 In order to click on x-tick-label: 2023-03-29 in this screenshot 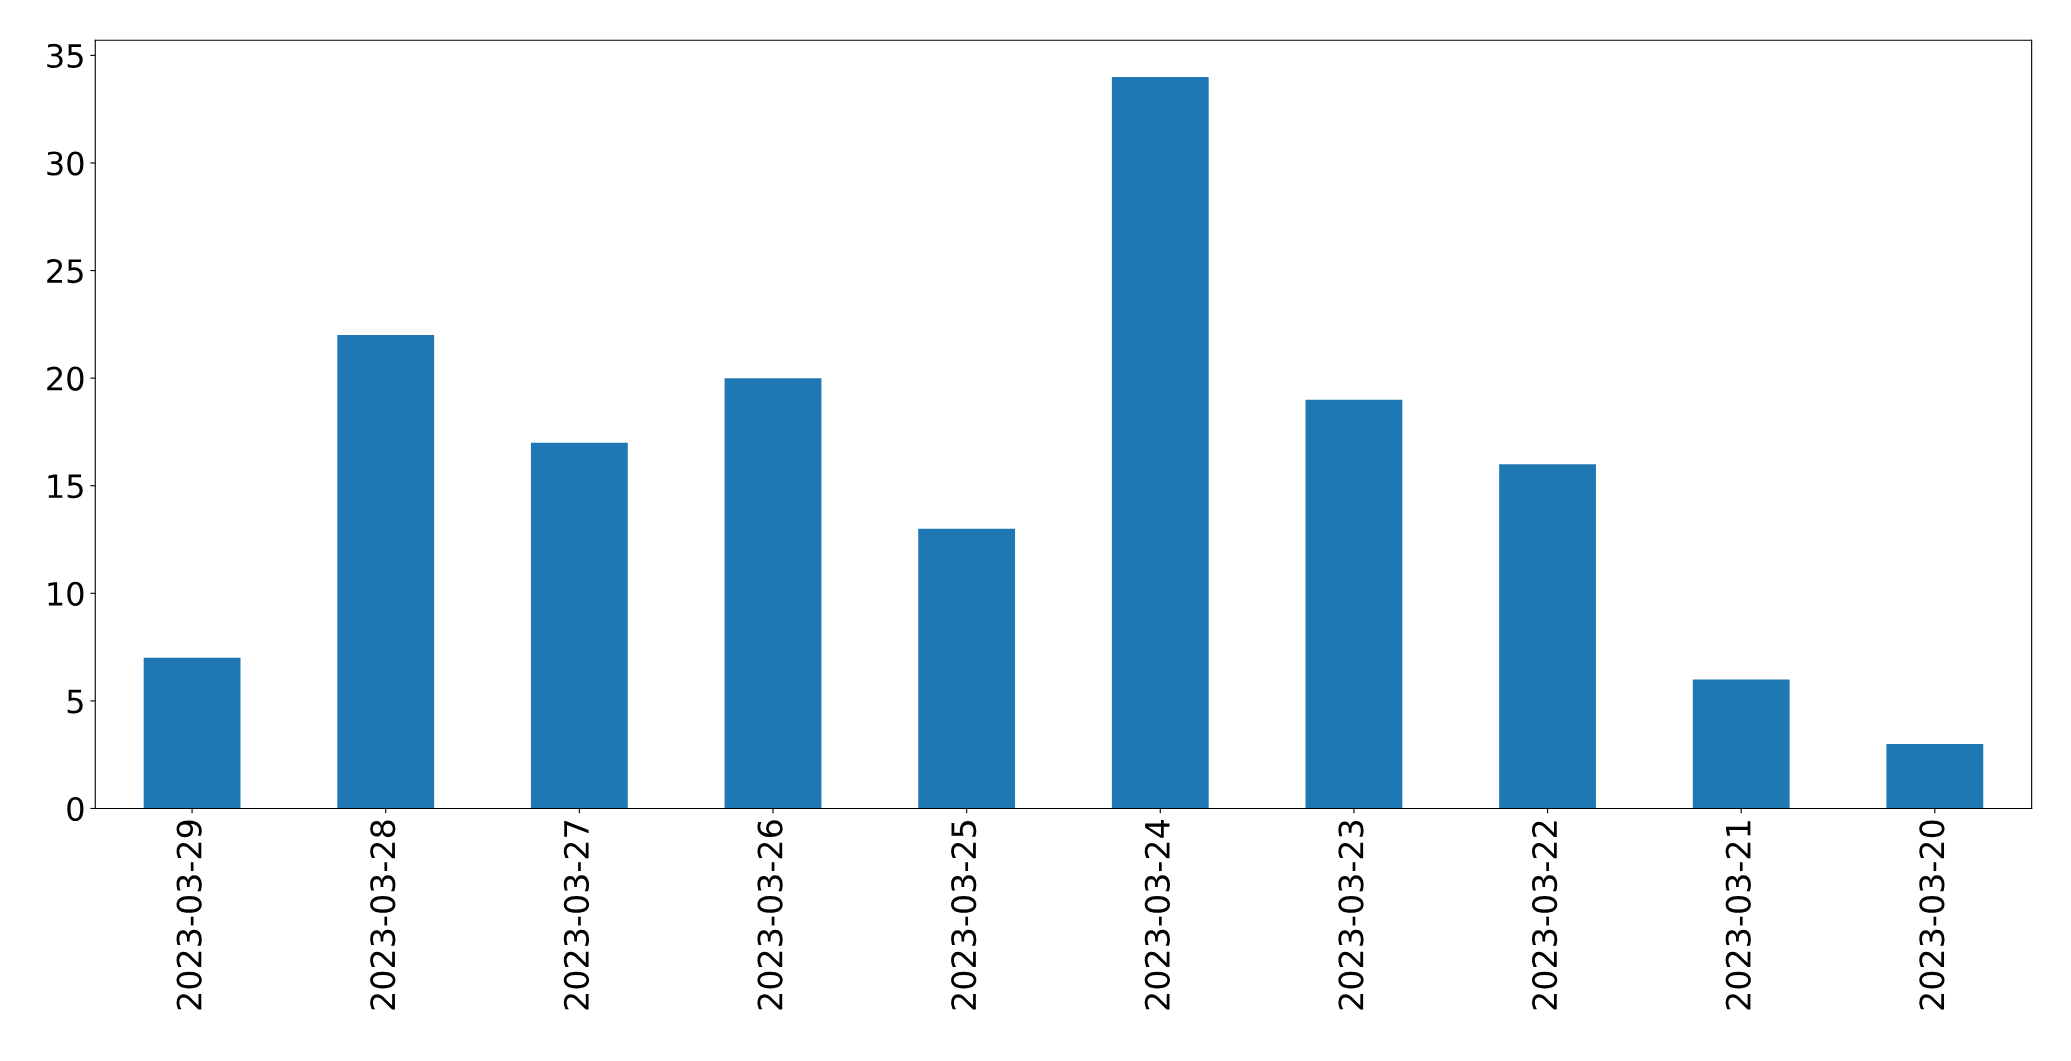, I will do `click(189, 915)`.